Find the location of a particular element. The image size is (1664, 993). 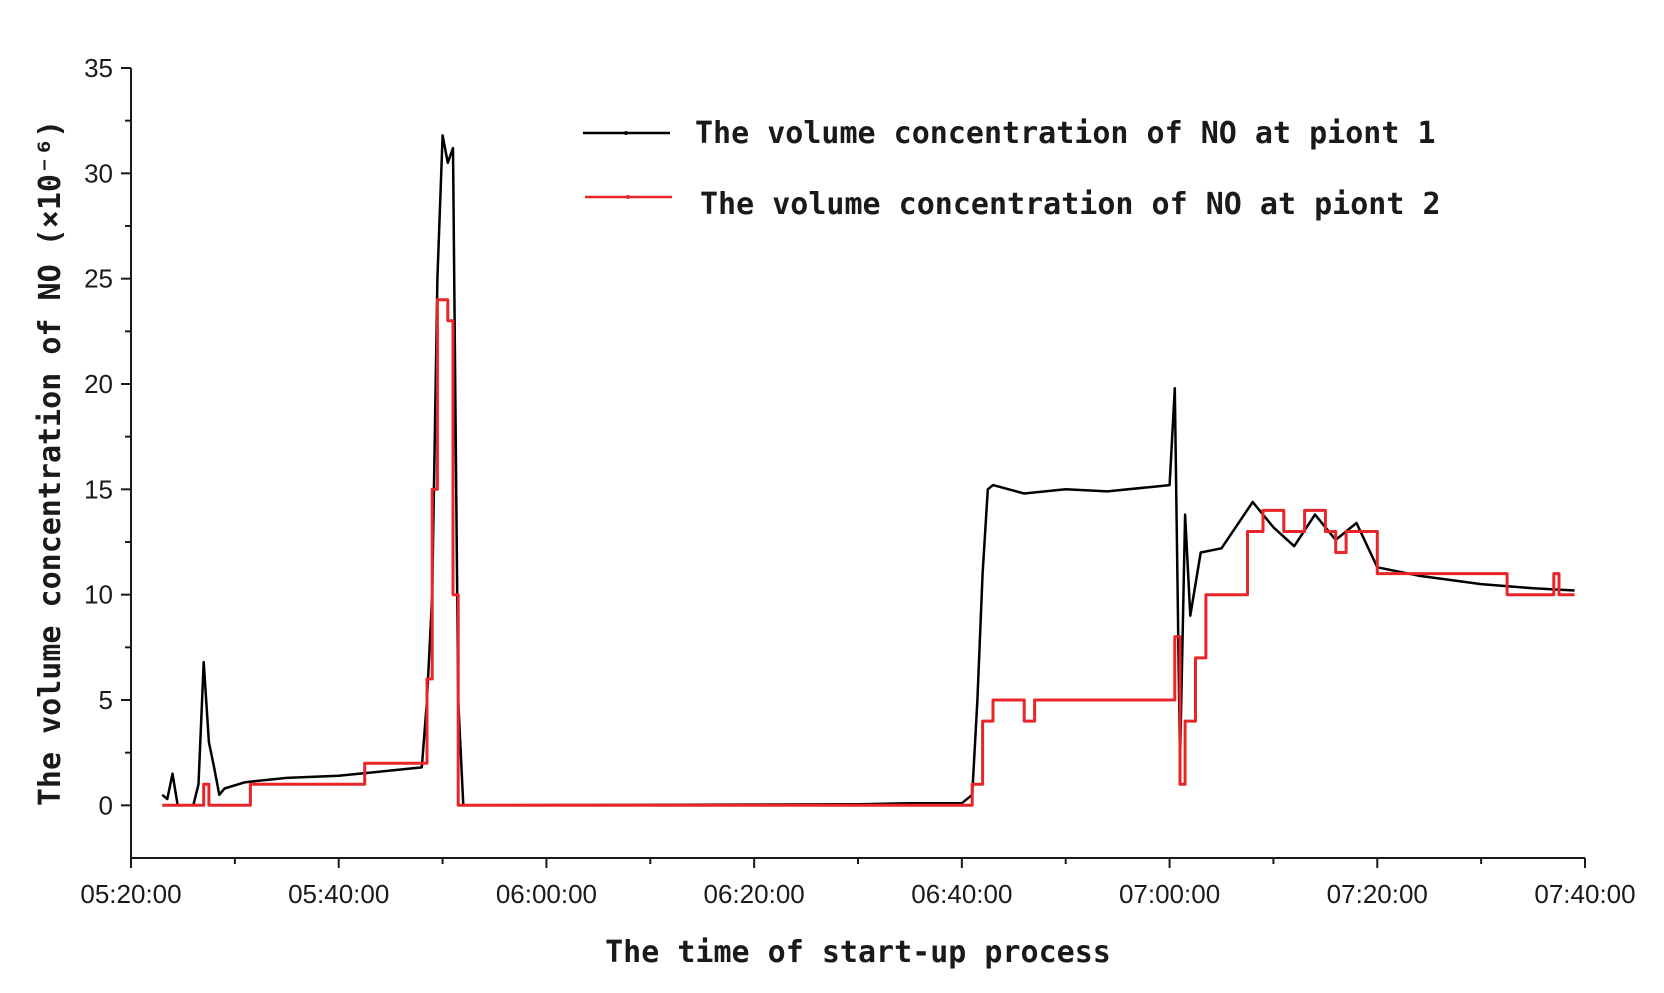

y-tick-label: 10 is located at coordinates (98, 595).